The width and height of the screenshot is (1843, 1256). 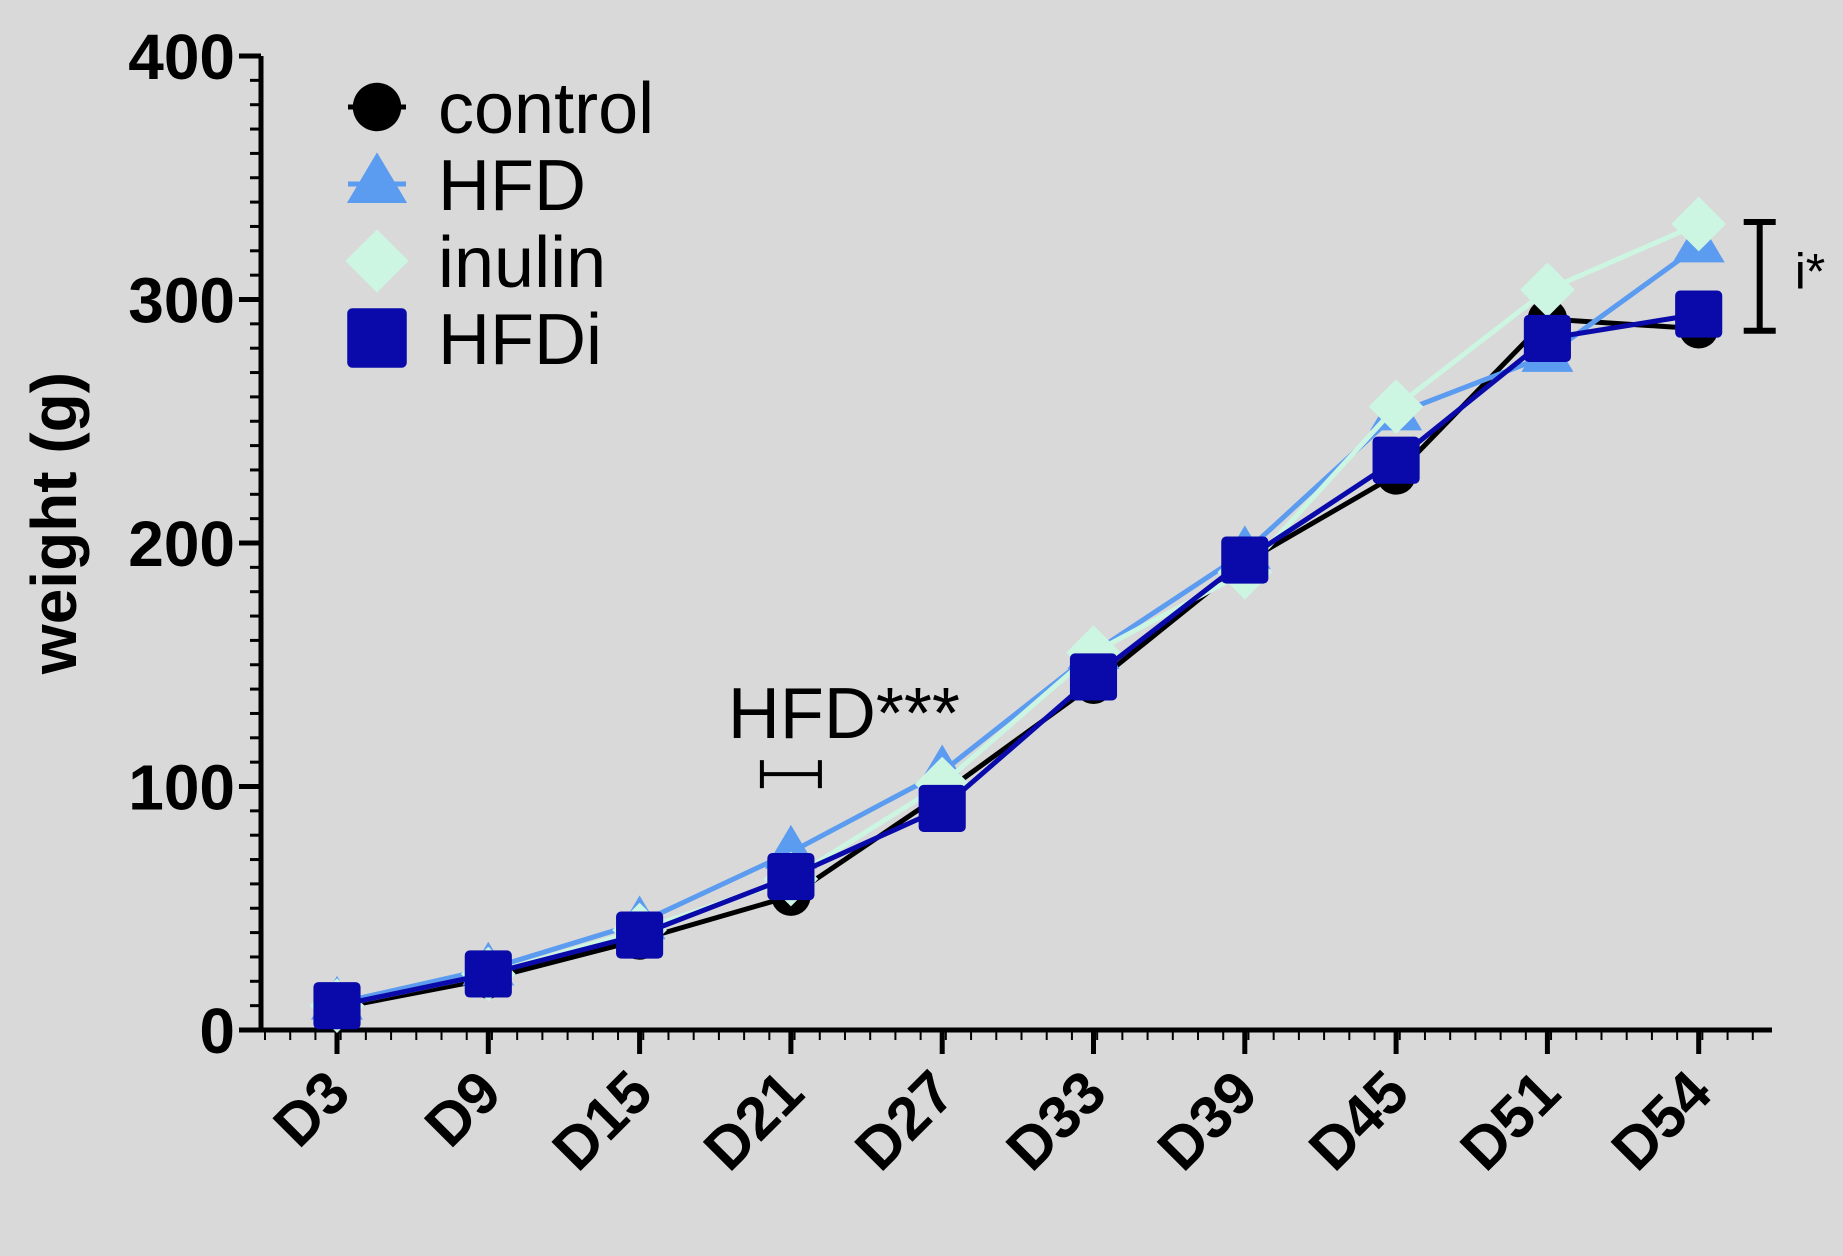 What do you see at coordinates (546, 109) in the screenshot?
I see `legend-label-control: control` at bounding box center [546, 109].